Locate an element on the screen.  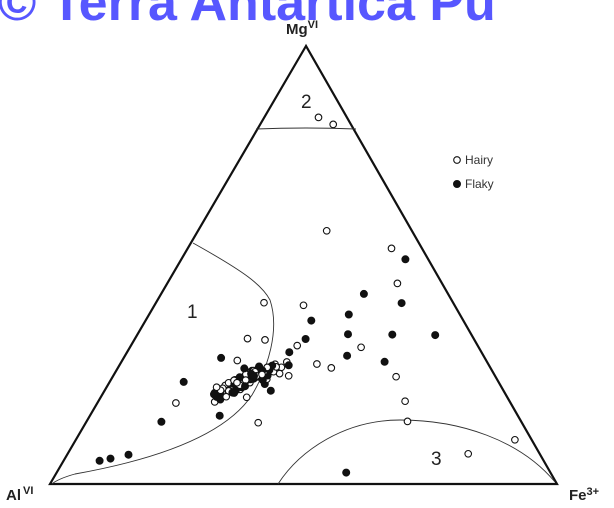
legend-label-hairy: Hairy is located at coordinates (479, 160).